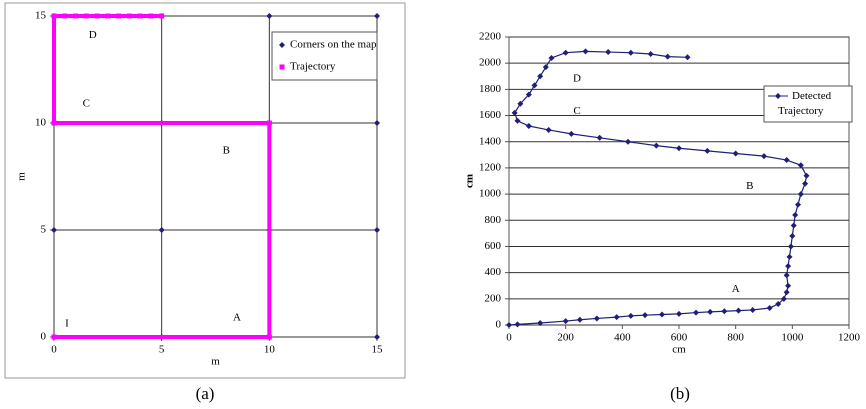 The image size is (866, 409). I want to click on x-tick-label: 600, so click(679, 338).